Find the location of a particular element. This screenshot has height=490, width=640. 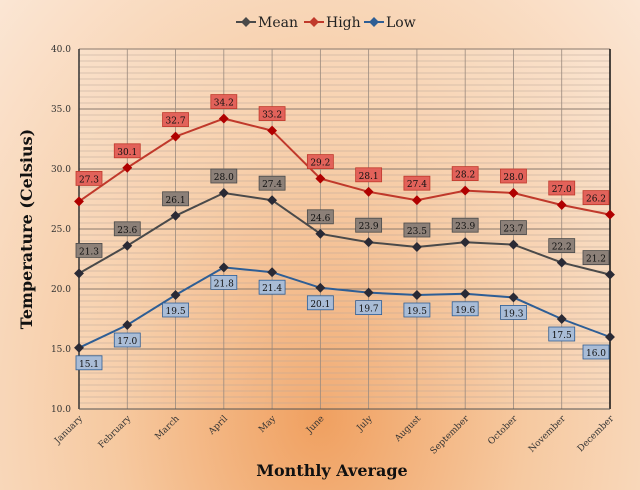

data-label: 19.5 is located at coordinates (176, 312).